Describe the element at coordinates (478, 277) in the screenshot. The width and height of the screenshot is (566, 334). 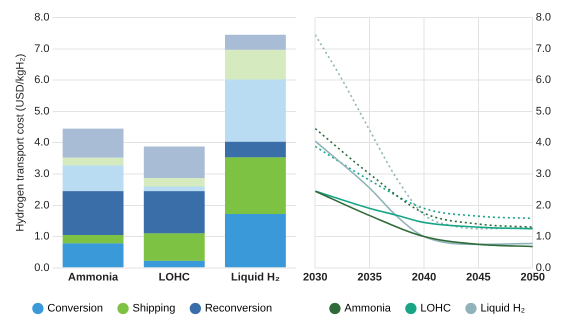
I see `x-tick-label: 2045` at that location.